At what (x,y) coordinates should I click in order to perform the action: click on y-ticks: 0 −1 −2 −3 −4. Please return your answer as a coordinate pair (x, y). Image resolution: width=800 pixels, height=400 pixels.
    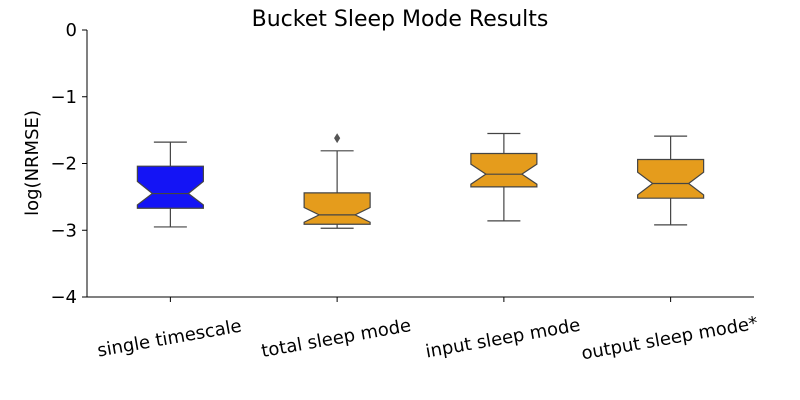
    Looking at the image, I should click on (68, 164).